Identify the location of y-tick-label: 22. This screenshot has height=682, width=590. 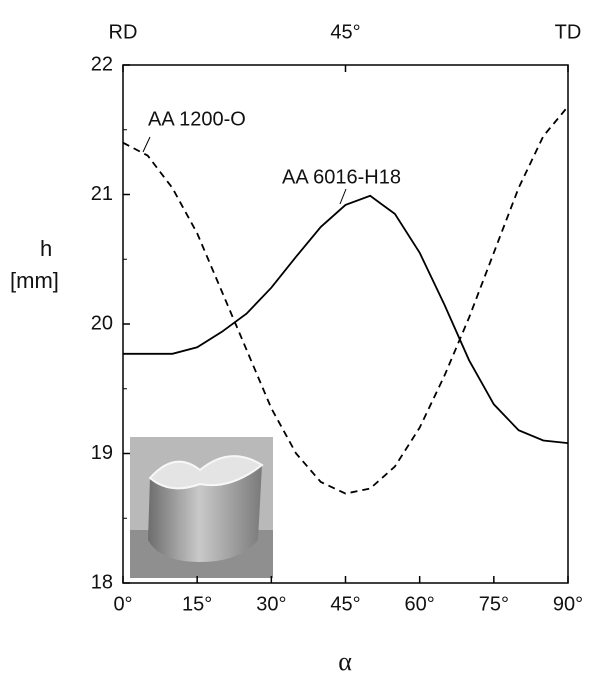
(102, 64).